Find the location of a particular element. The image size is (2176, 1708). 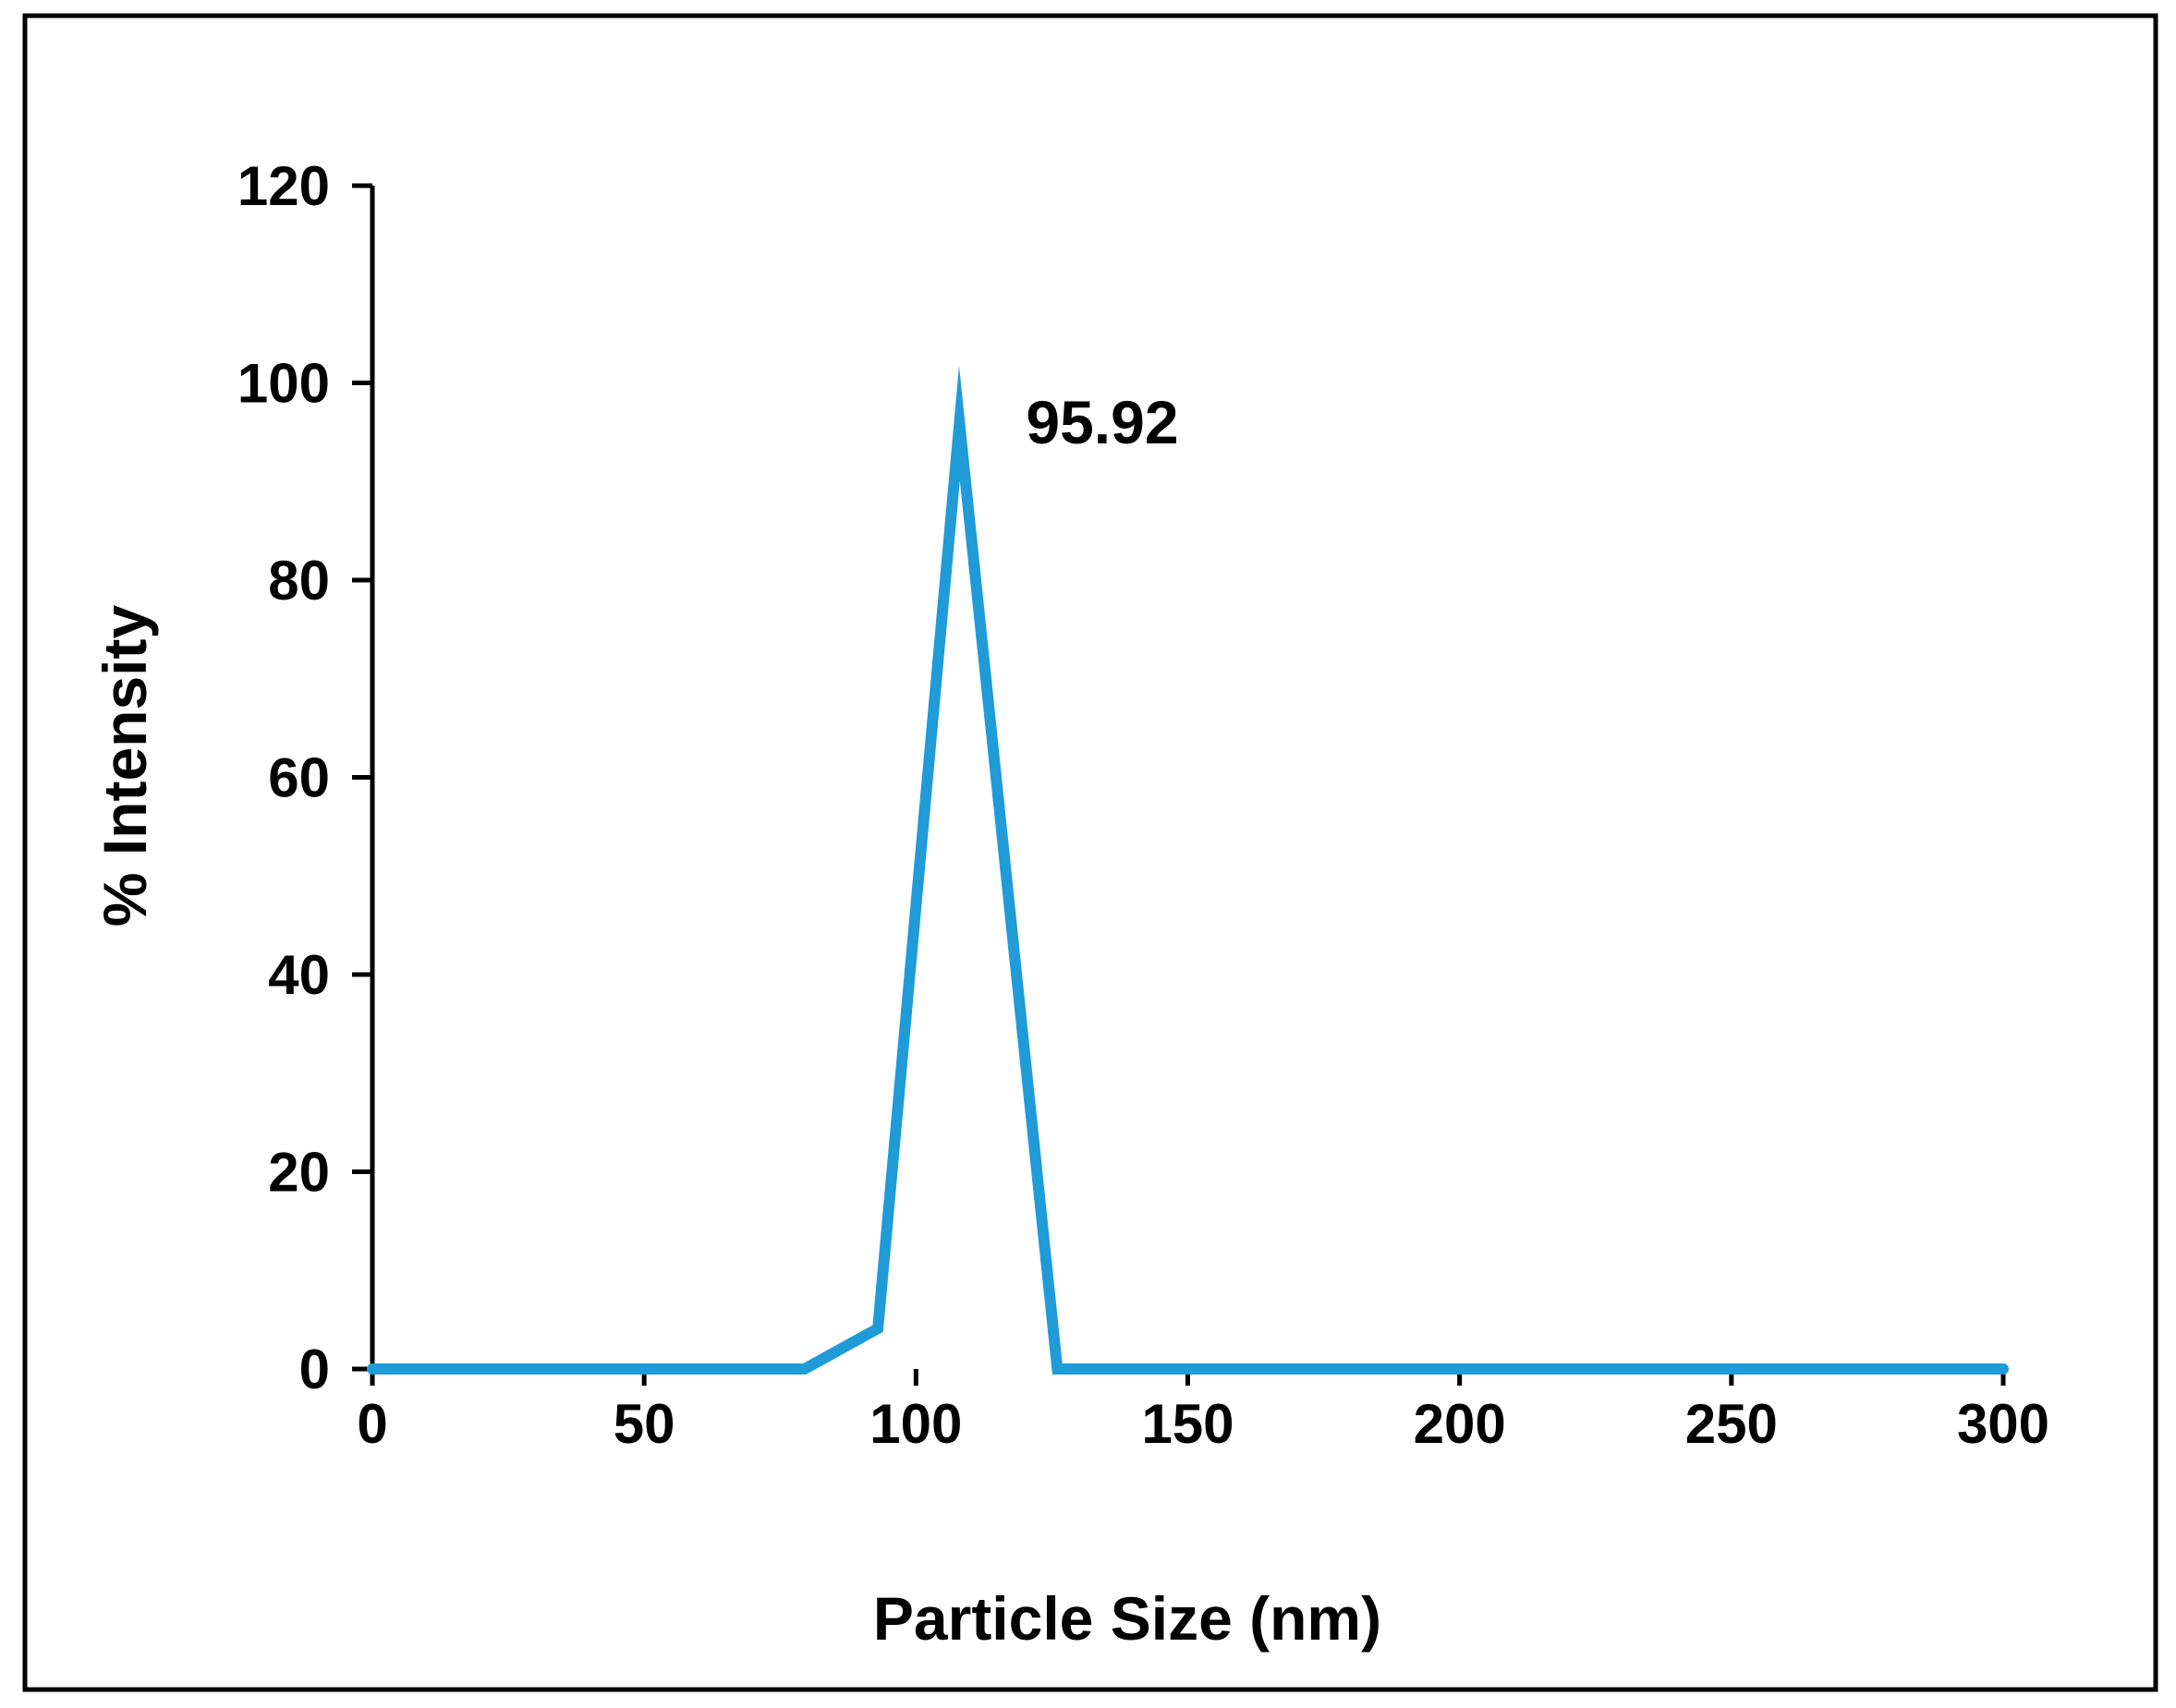

y-tick-label: 60 is located at coordinates (299, 778).